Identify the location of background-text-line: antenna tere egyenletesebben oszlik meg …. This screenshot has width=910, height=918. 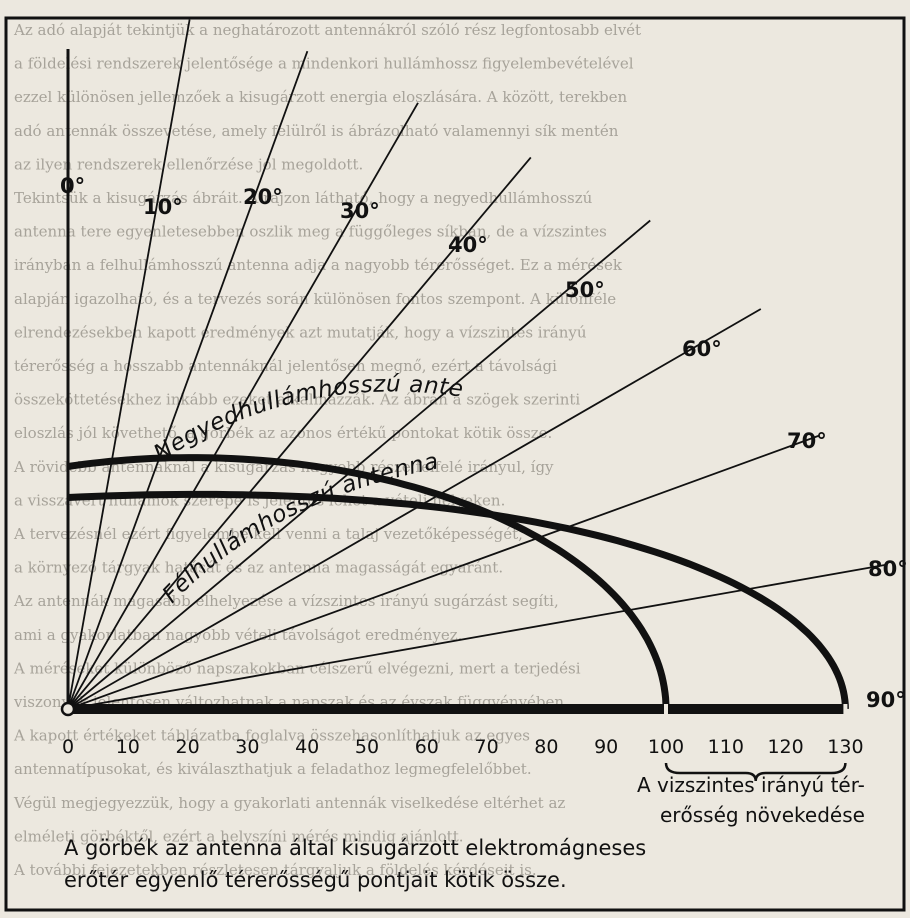
(310, 232).